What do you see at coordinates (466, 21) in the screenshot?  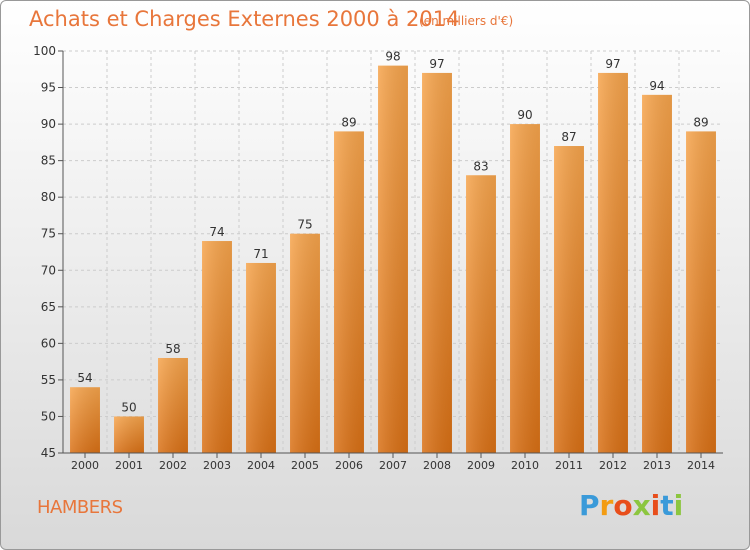 I see `chart-subtitle: (en milliers d'€)` at bounding box center [466, 21].